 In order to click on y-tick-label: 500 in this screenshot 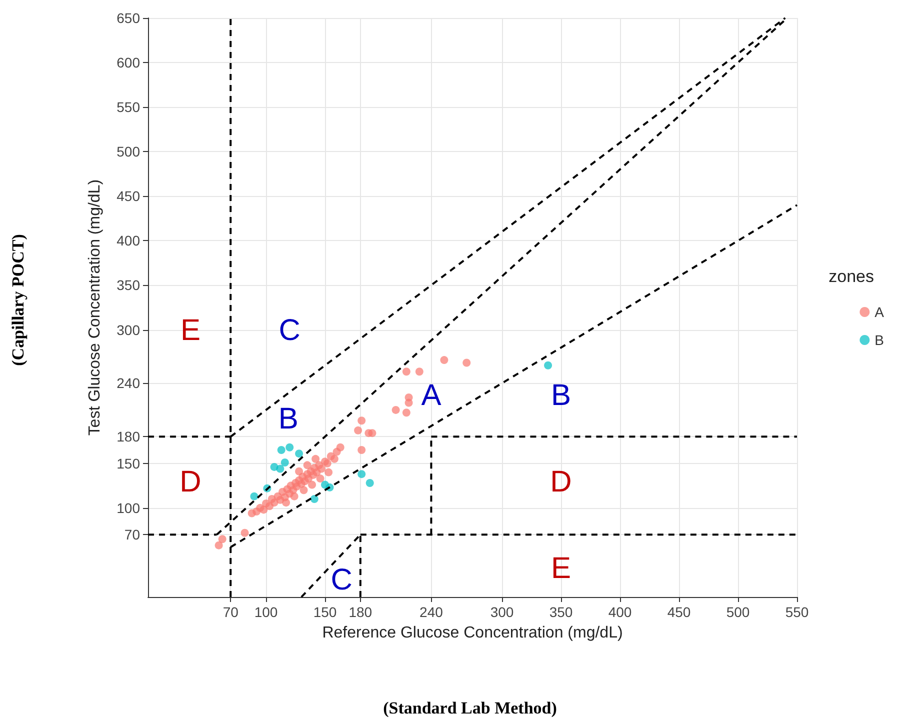, I will do `click(128, 152)`.